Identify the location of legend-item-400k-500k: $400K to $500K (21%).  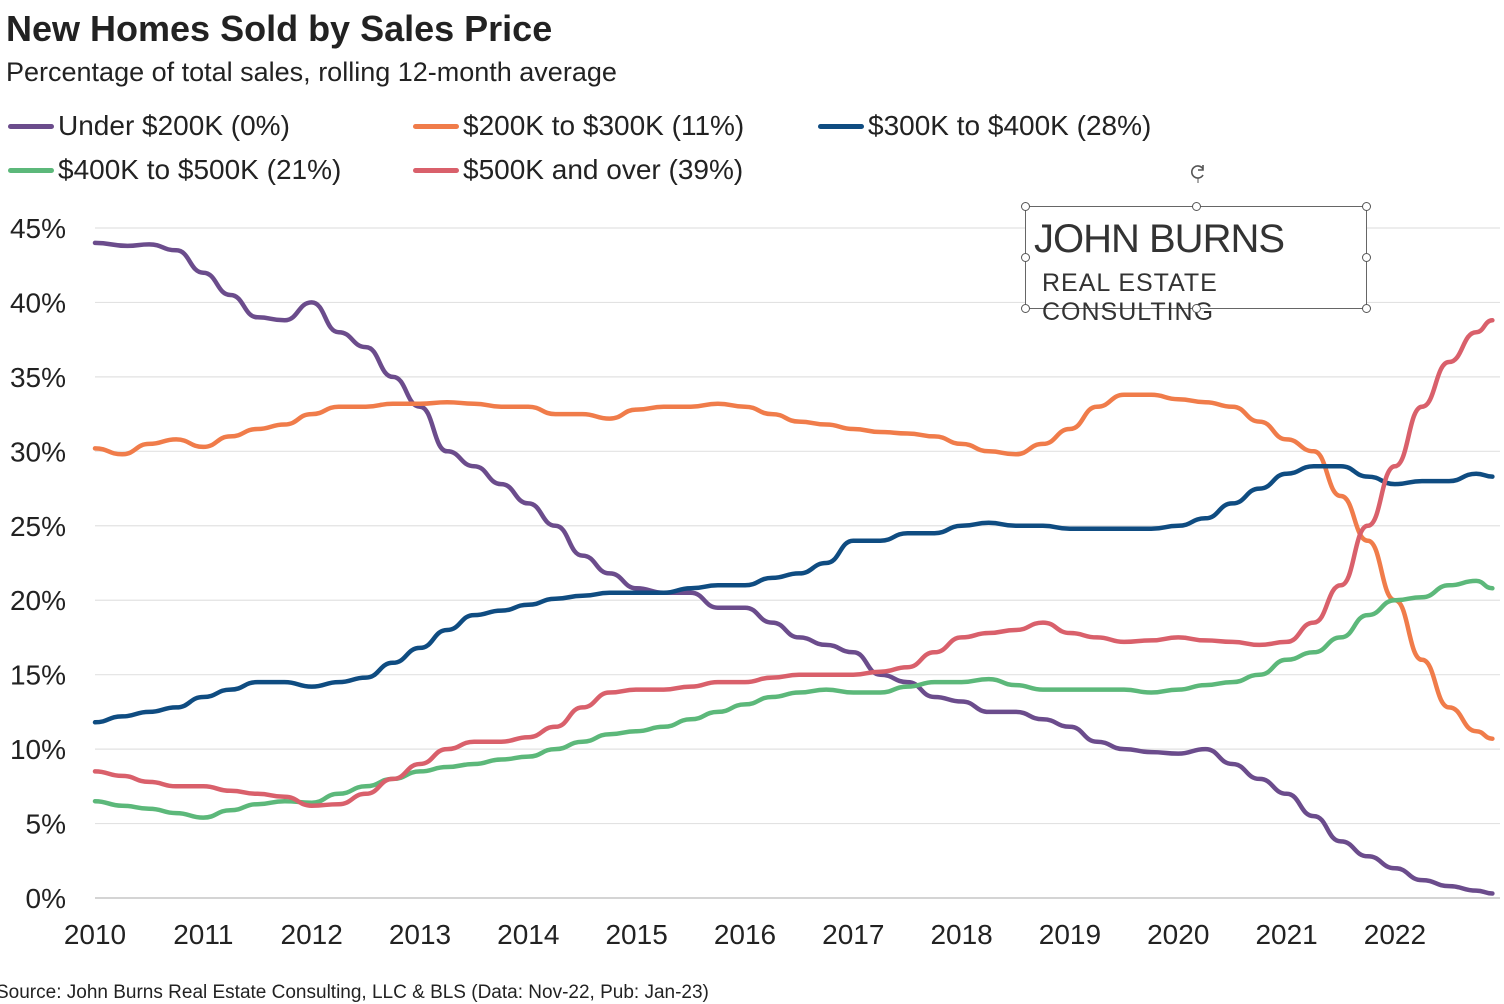
(174, 170).